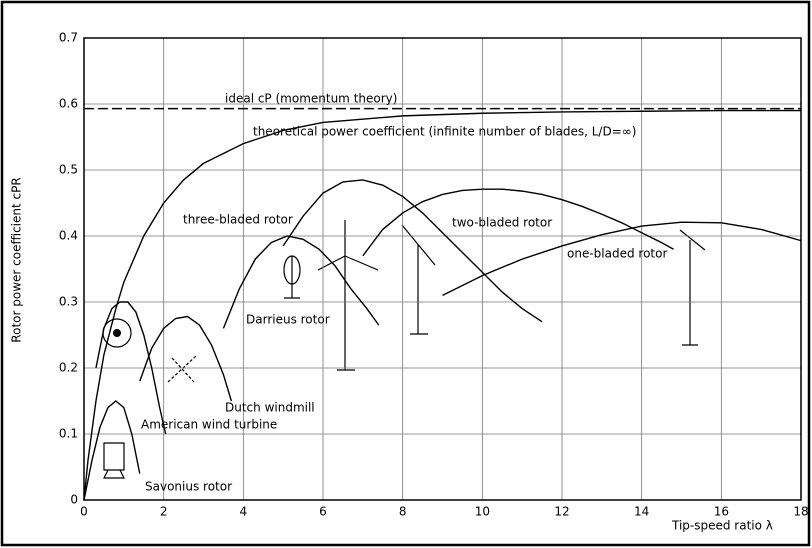 The image size is (812, 548). Describe the element at coordinates (68, 434) in the screenshot. I see `y-tick-label: 0.1` at that location.